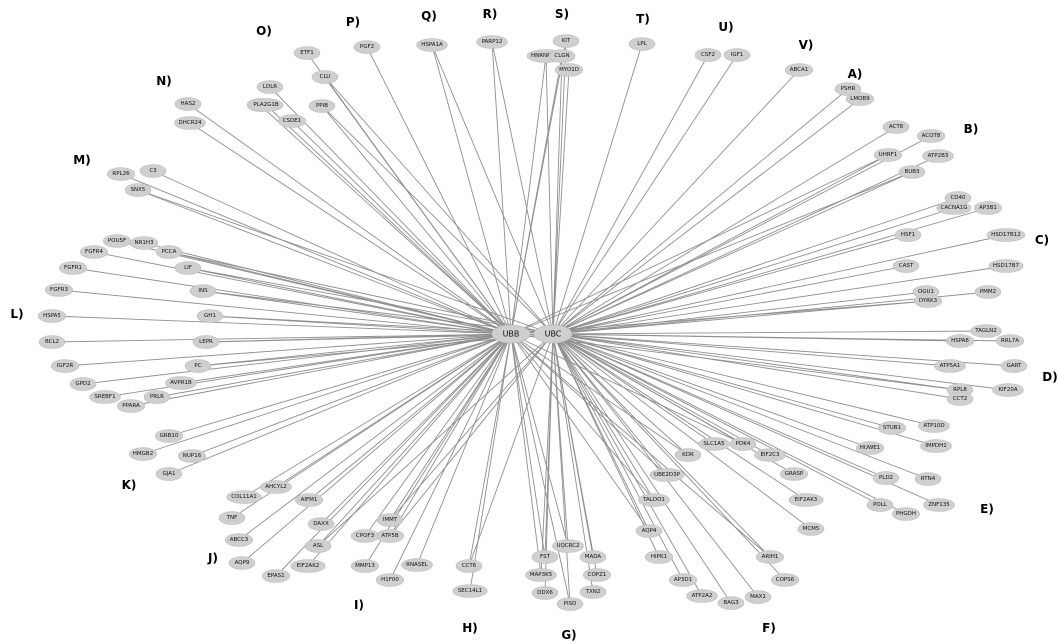  Describe the element at coordinates (188, 268) in the screenshot. I see `node-lif: LIF` at that location.